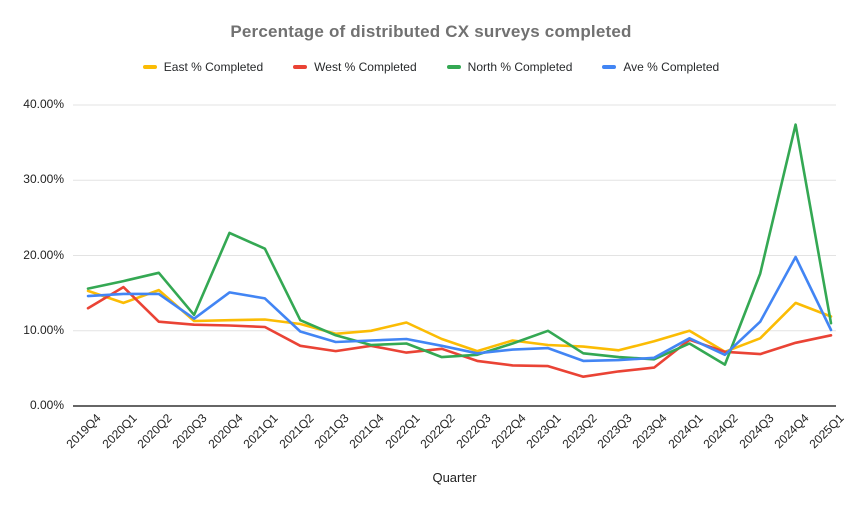 Image resolution: width=862 pixels, height=509 pixels. I want to click on legend-item-west: West % Completed, so click(355, 67).